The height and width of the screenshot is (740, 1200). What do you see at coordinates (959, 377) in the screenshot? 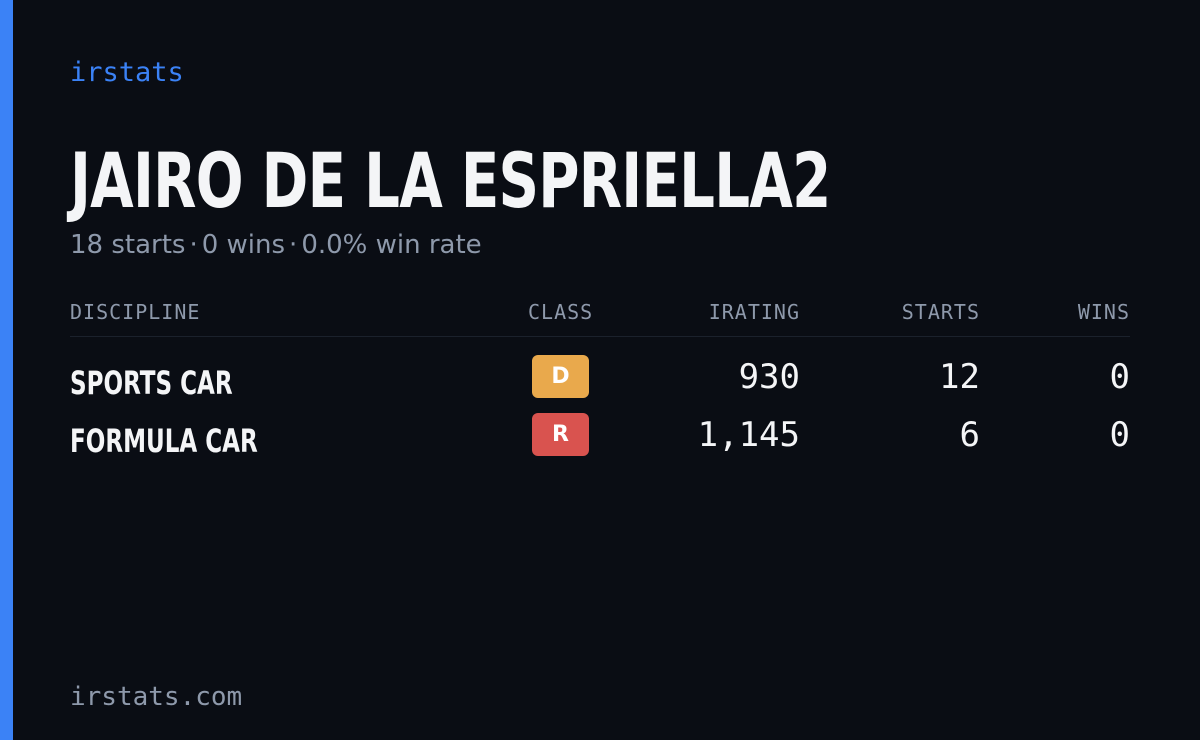
I see `starts-value: 12` at bounding box center [959, 377].